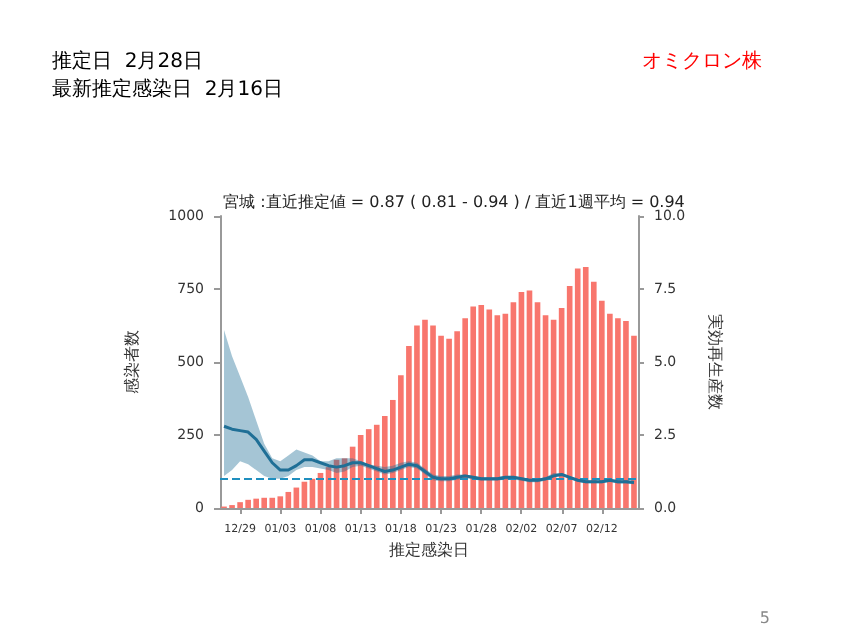 This screenshot has height=640, width=854. I want to click on y-axis-title: 感染者数, so click(132, 362).